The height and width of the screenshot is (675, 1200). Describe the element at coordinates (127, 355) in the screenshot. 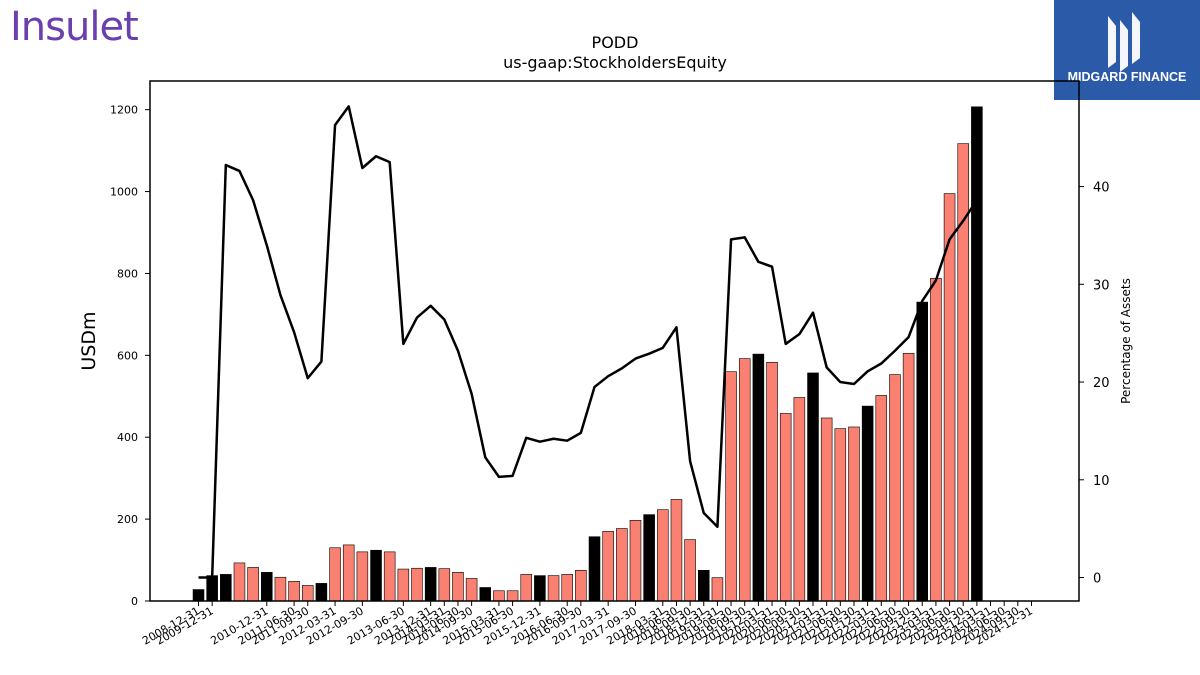

I see `y-tick-label: 600` at that location.